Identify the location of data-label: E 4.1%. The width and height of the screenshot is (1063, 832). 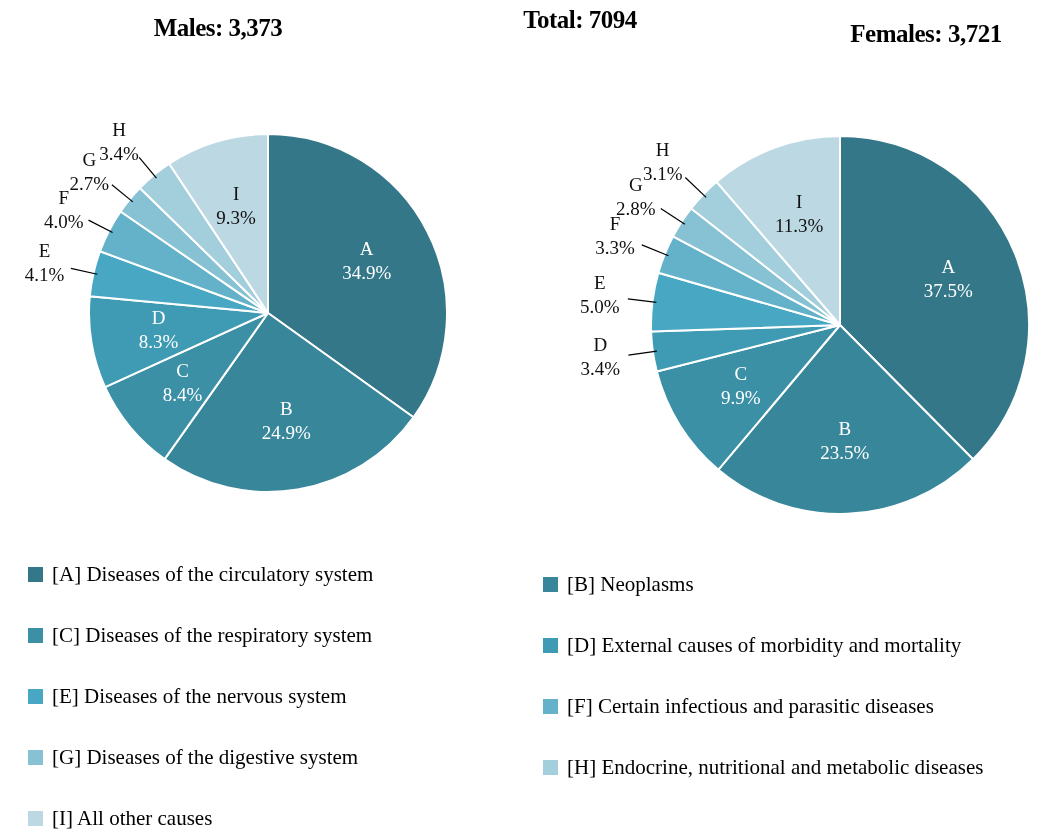
(44, 263).